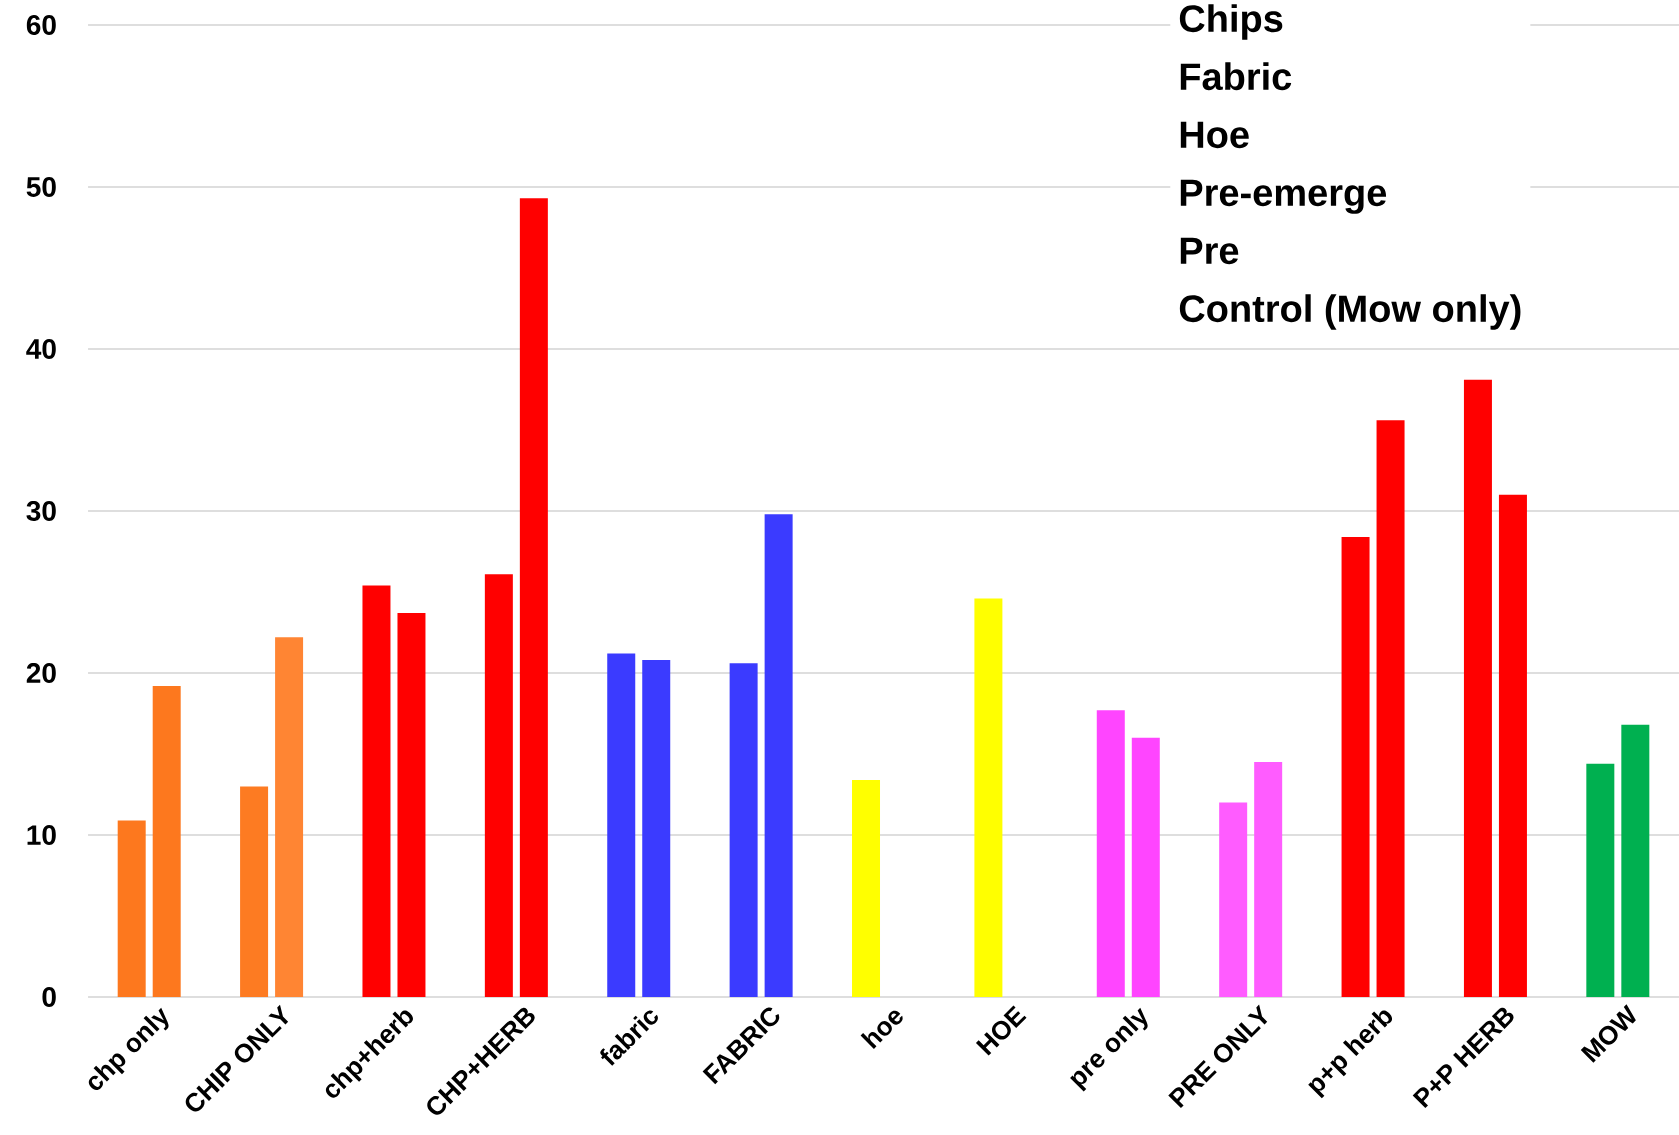  What do you see at coordinates (1236, 76) in the screenshot?
I see `annotation: Fabric` at bounding box center [1236, 76].